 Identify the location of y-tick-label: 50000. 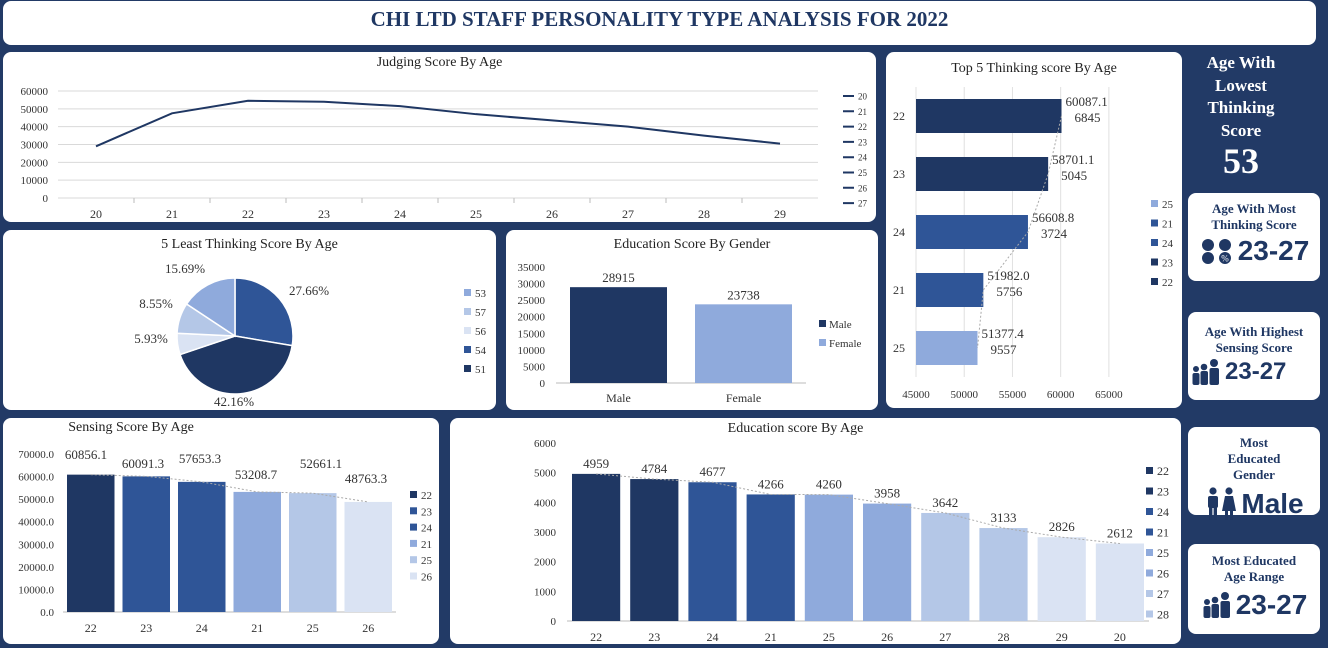
(35, 110).